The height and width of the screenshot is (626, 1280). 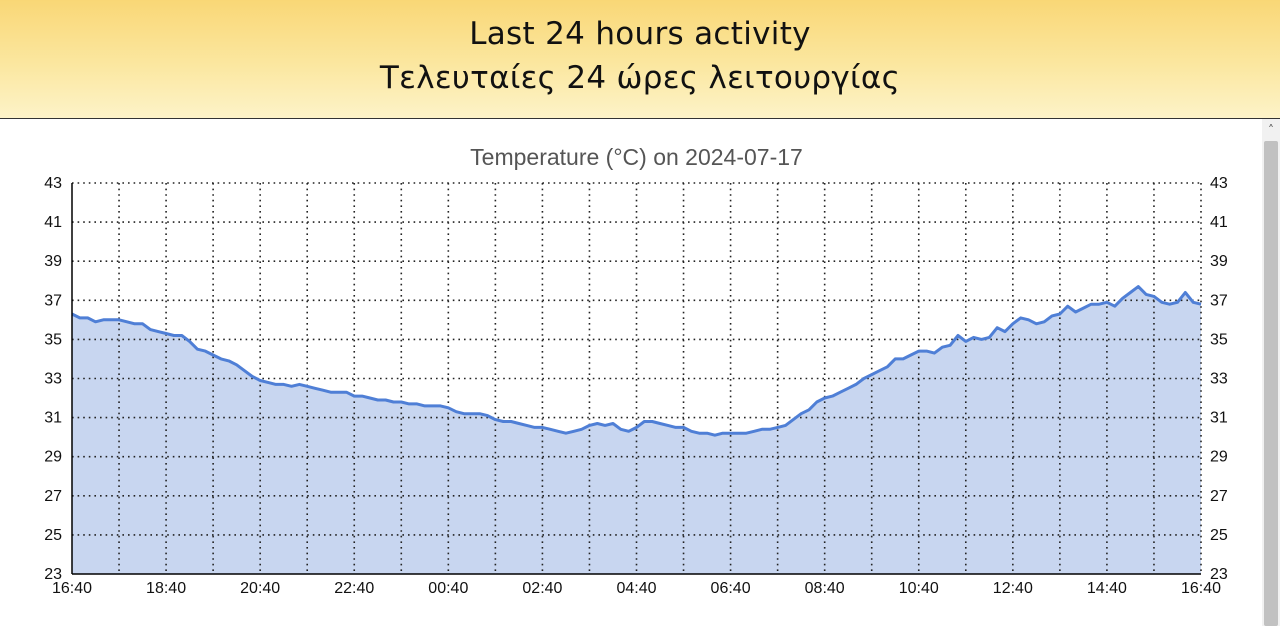 I want to click on x-tick-label: 06:40, so click(x=731, y=588).